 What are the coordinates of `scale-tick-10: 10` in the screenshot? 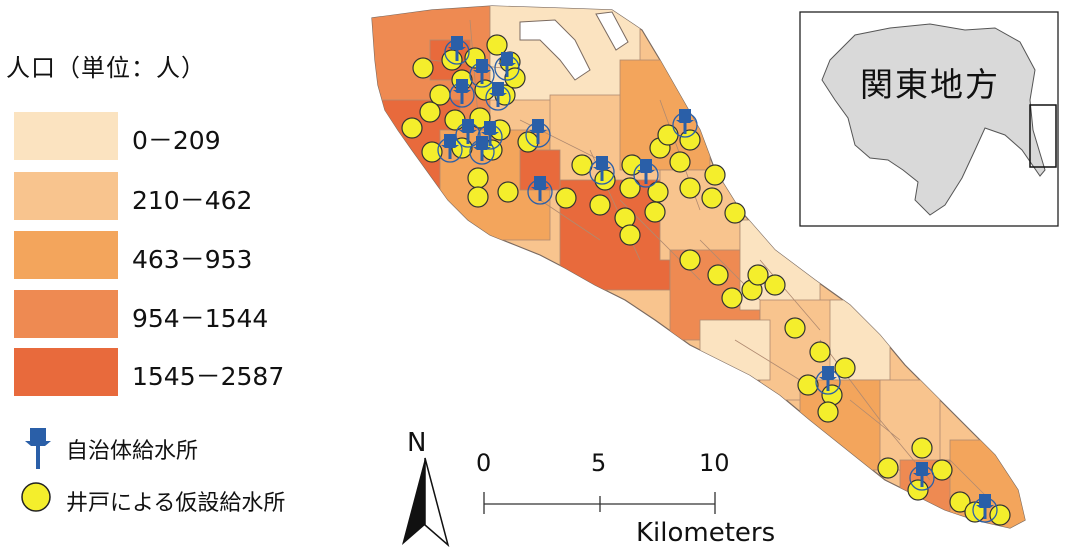 It's located at (714, 463).